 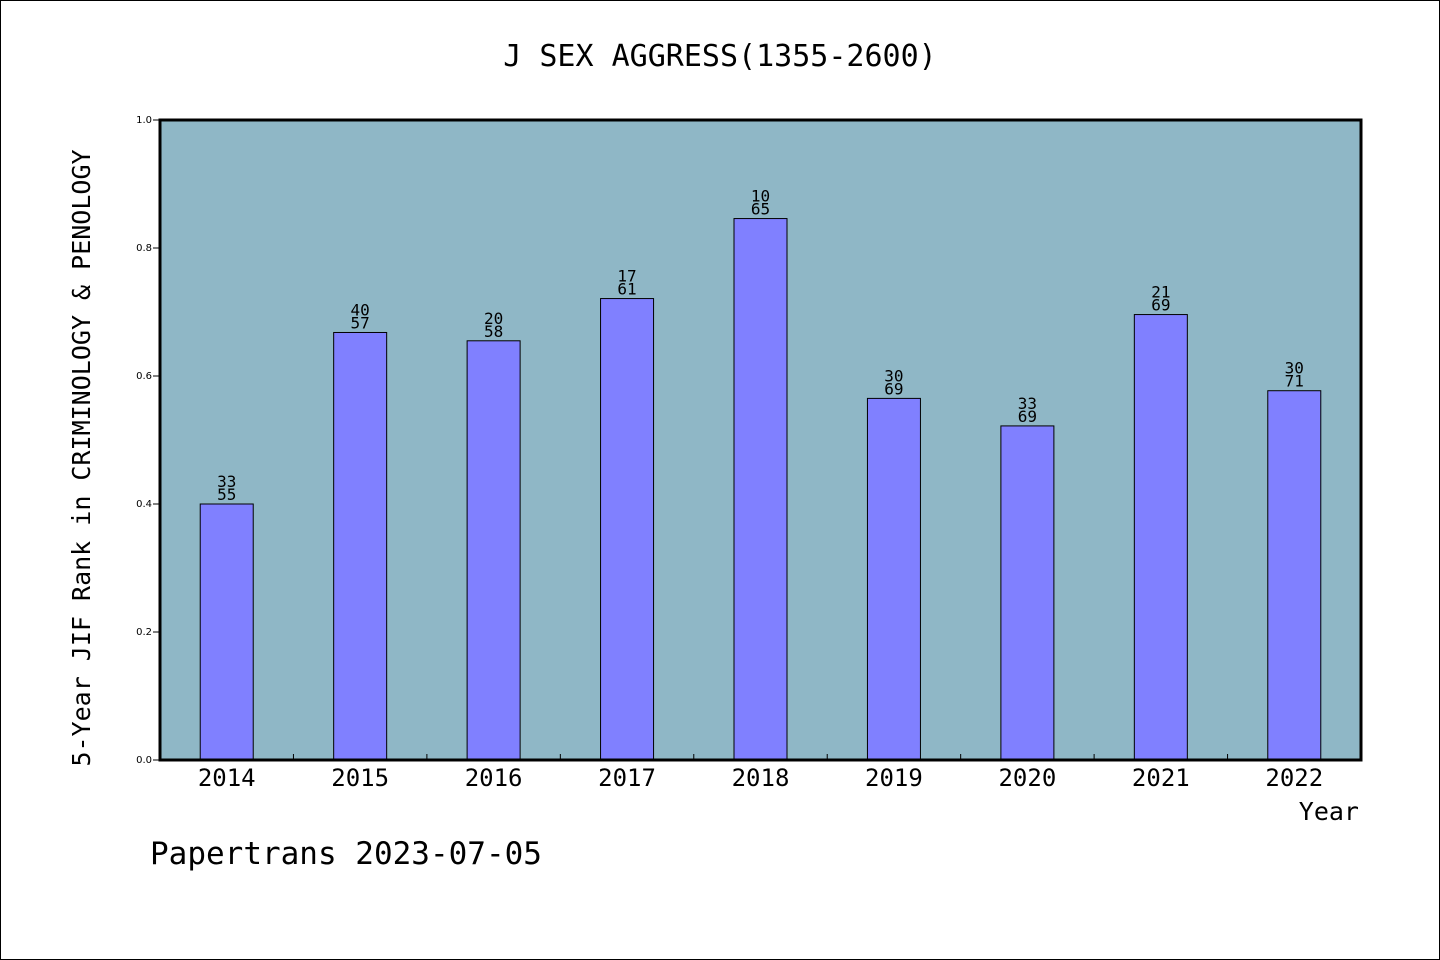 I want to click on x-tick-label: 2015, so click(x=360, y=778).